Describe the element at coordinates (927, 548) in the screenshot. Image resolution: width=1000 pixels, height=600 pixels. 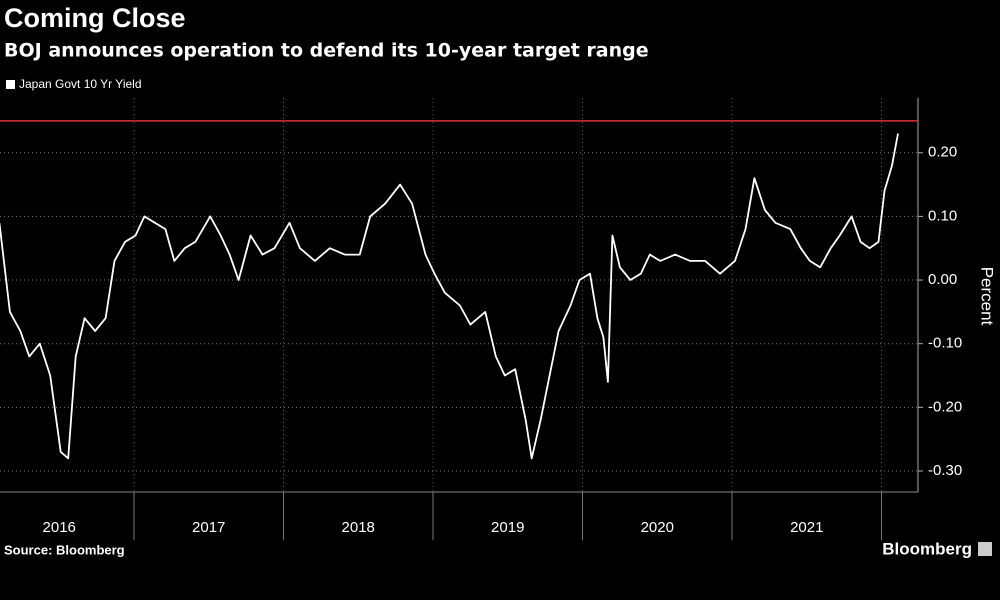
I see `brand: Bloomberg` at that location.